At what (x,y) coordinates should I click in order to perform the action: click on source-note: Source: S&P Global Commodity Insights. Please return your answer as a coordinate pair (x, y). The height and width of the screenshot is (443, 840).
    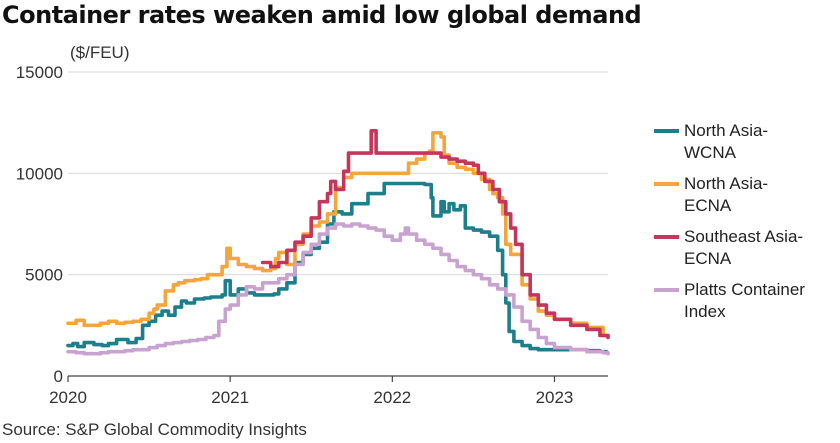
    Looking at the image, I should click on (154, 429).